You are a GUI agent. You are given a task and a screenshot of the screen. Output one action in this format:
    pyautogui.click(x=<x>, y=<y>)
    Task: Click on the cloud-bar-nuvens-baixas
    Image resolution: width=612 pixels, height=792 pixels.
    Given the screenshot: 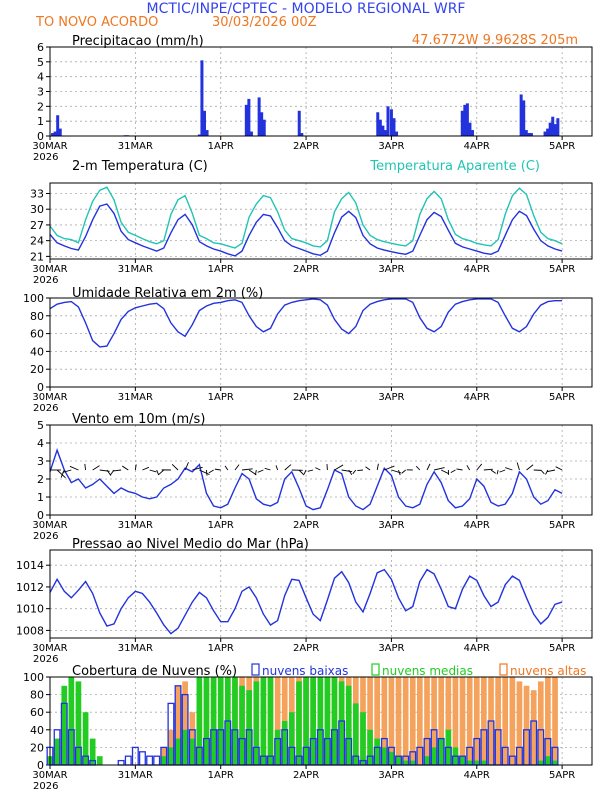 What is the action you would take?
    pyautogui.click(x=157, y=760)
    